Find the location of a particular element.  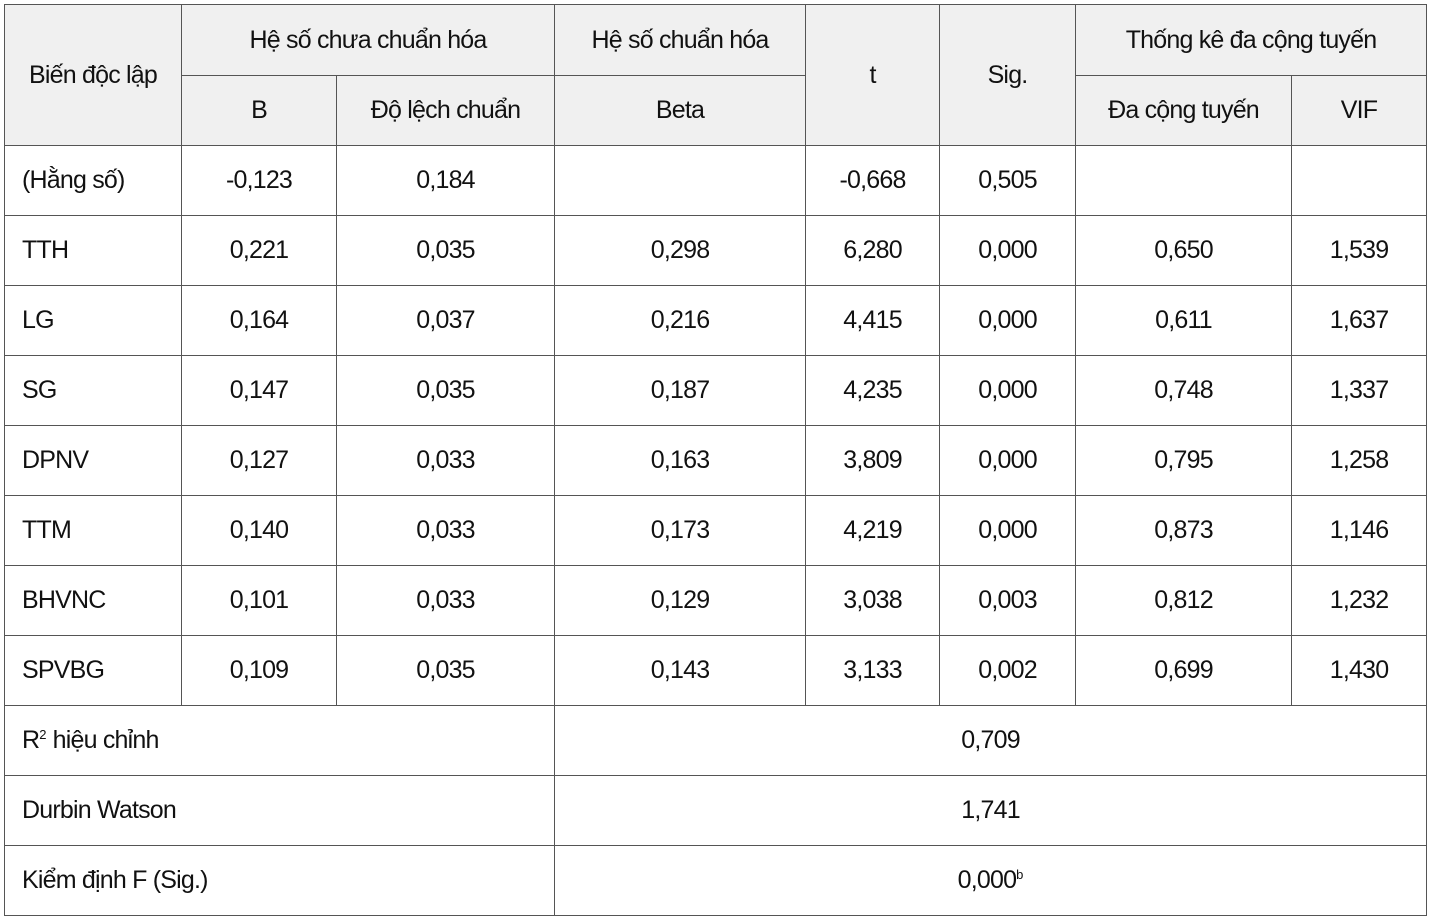

cell: 4,235 is located at coordinates (873, 390).